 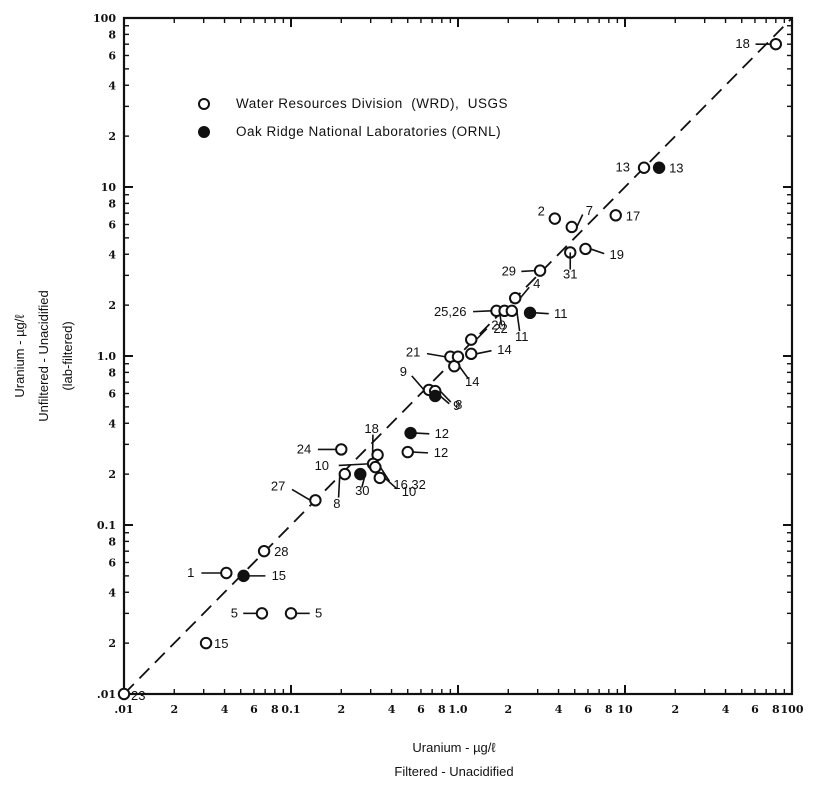 What do you see at coordinates (776, 709) in the screenshot?
I see `x-minor-tick-label: 8` at bounding box center [776, 709].